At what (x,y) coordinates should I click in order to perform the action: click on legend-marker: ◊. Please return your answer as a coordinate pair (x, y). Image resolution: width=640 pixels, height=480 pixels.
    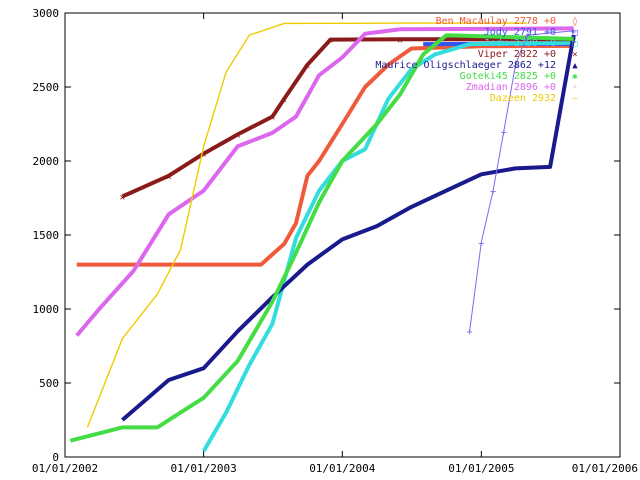
    Looking at the image, I should click on (574, 21).